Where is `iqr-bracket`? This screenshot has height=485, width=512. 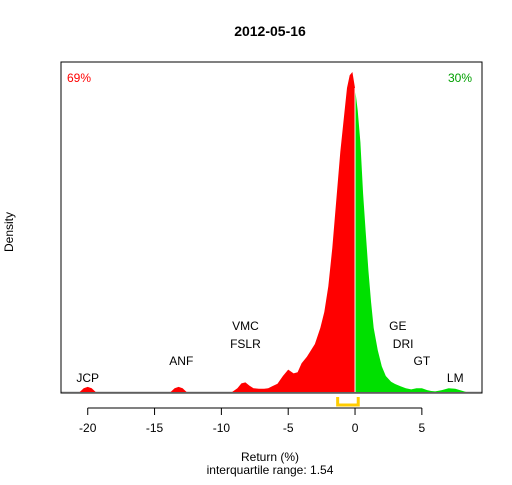
iqr-bracket is located at coordinates (348, 402).